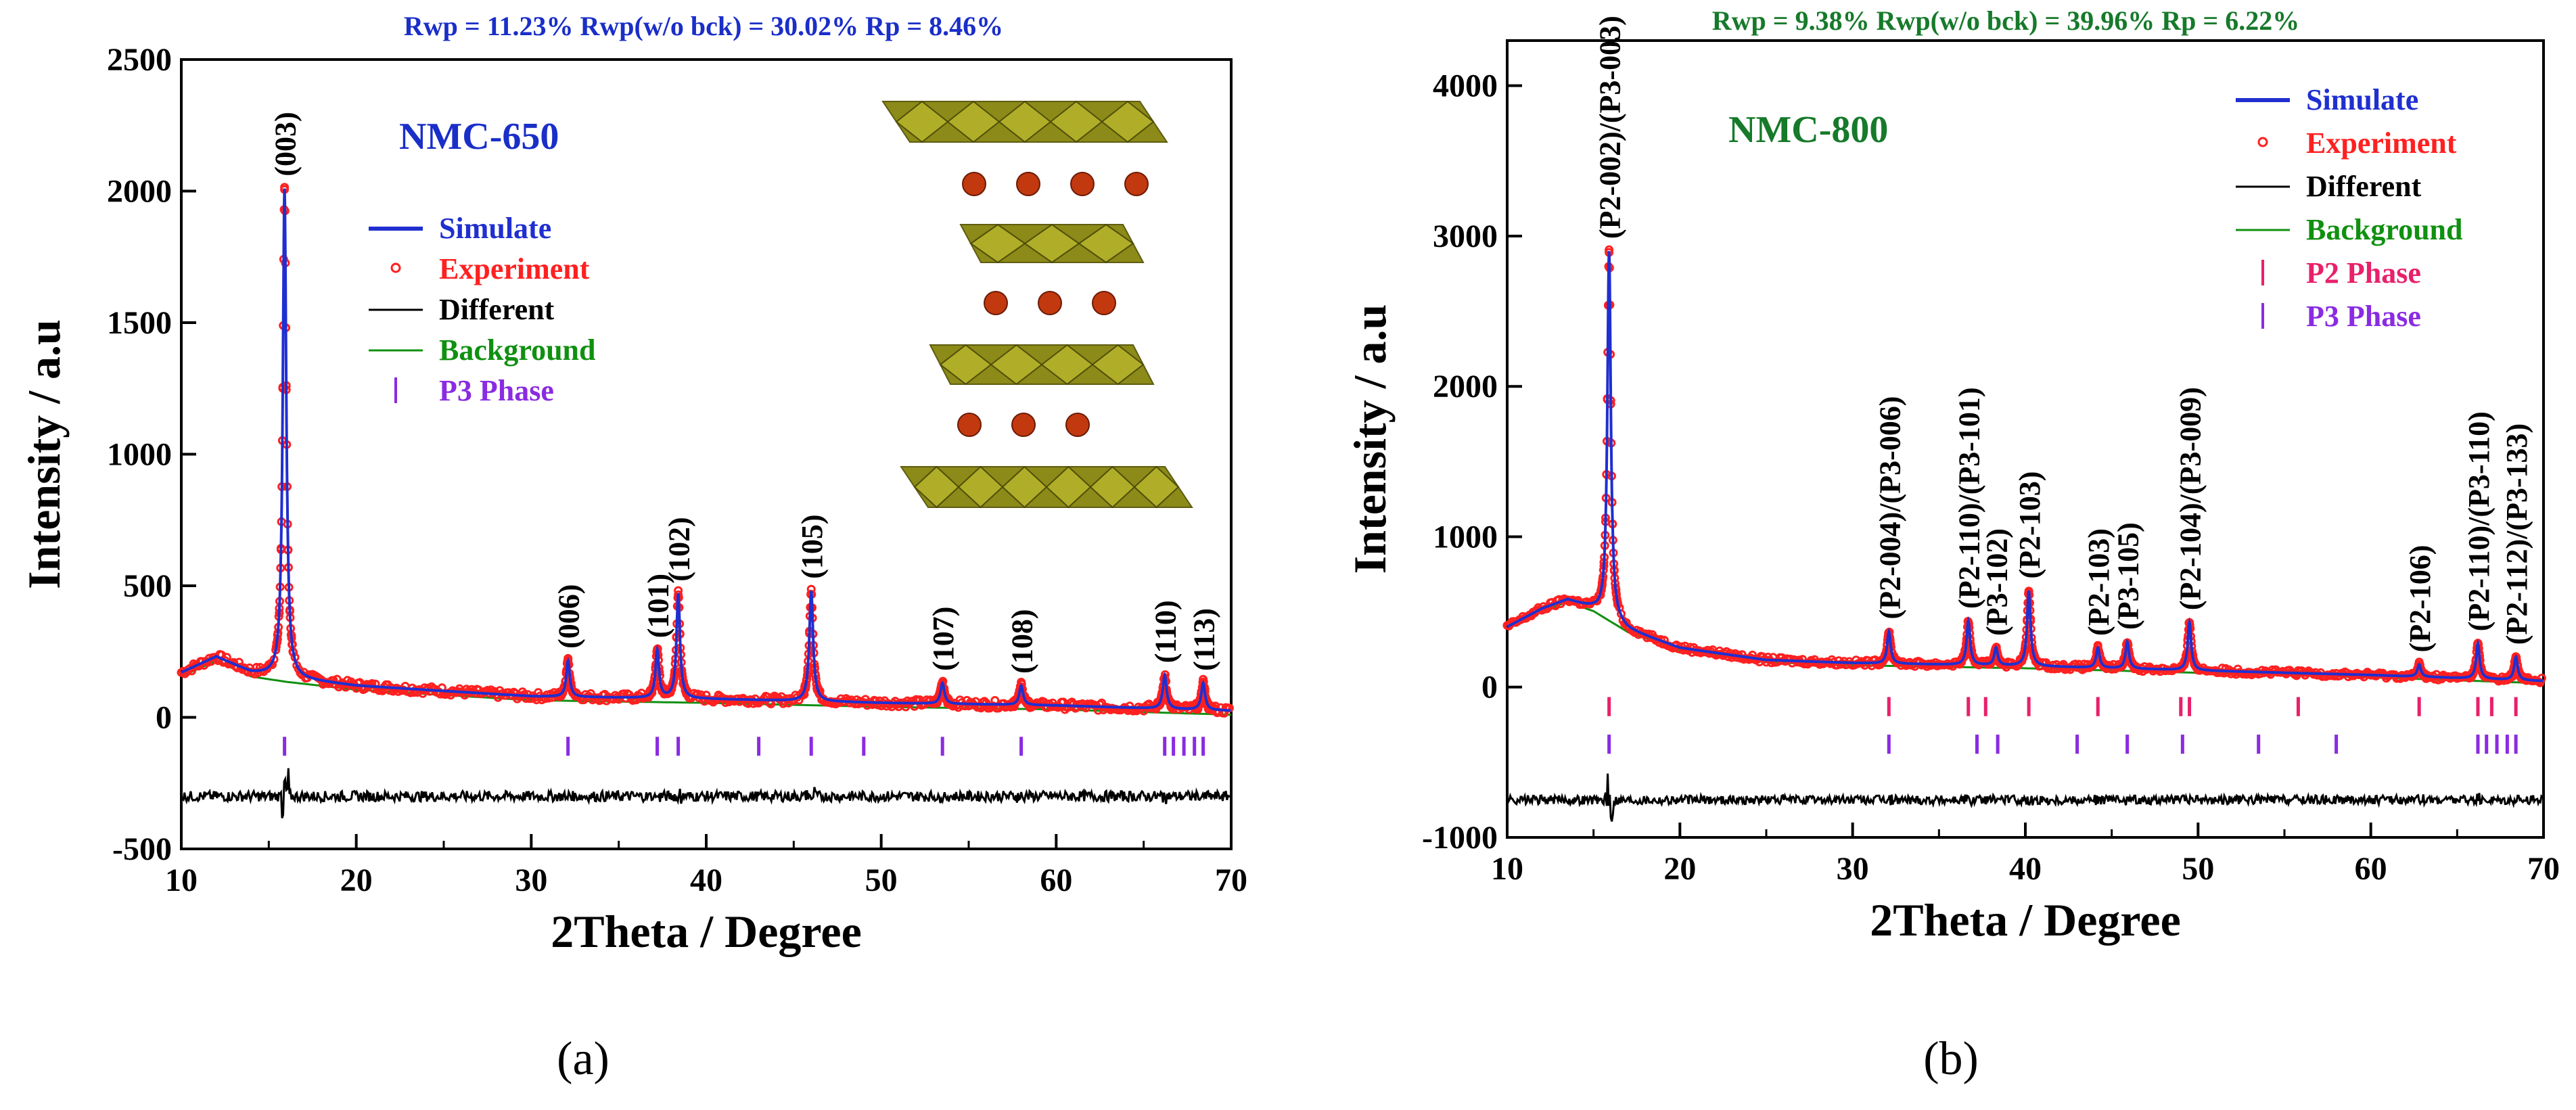 This screenshot has height=1110, width=2576. I want to click on x-tick-label: 70, so click(1231, 880).